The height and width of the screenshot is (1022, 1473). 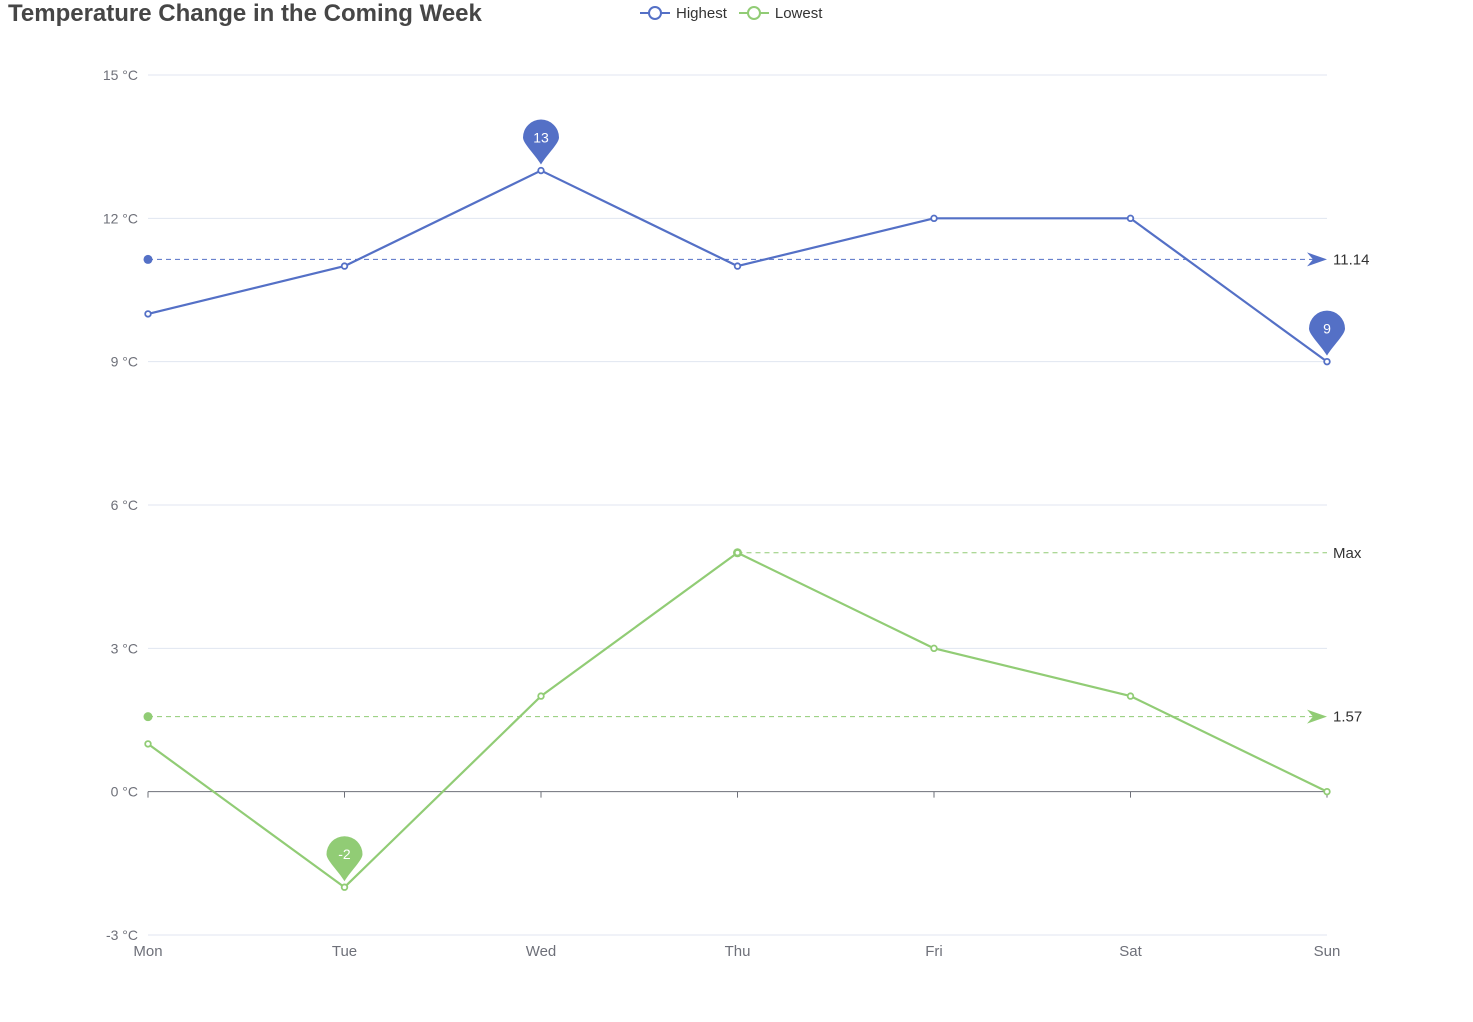 I want to click on highest-point-tue, so click(x=344, y=266).